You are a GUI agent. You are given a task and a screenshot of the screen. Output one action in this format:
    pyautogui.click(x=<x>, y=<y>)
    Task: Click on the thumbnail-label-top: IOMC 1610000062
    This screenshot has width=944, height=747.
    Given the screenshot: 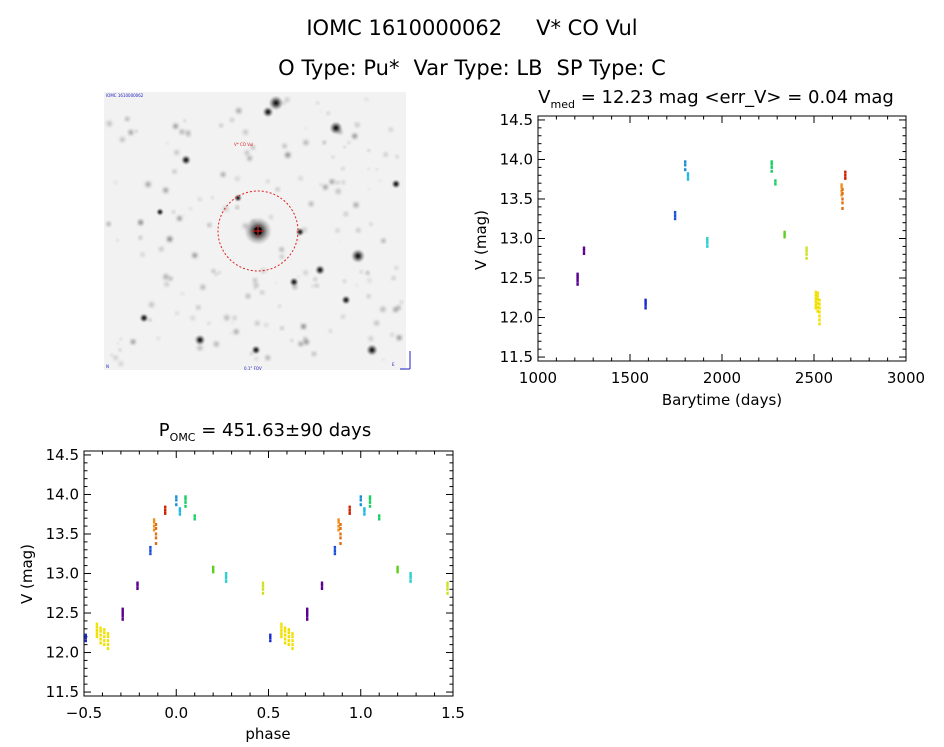 What is the action you would take?
    pyautogui.click(x=125, y=95)
    